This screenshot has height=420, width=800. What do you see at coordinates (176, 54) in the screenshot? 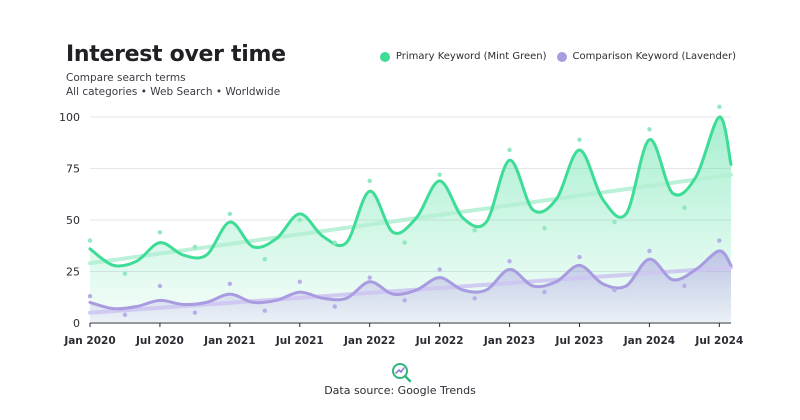
I see `page-title: Interest over time` at bounding box center [176, 54].